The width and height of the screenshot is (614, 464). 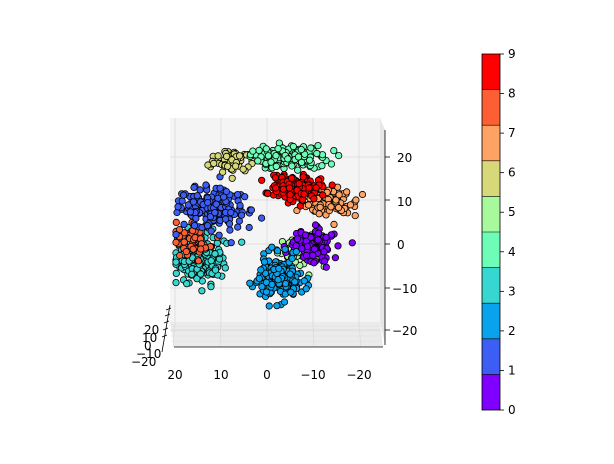 What do you see at coordinates (512, 54) in the screenshot?
I see `colorbar-tick-label: 9` at bounding box center [512, 54].